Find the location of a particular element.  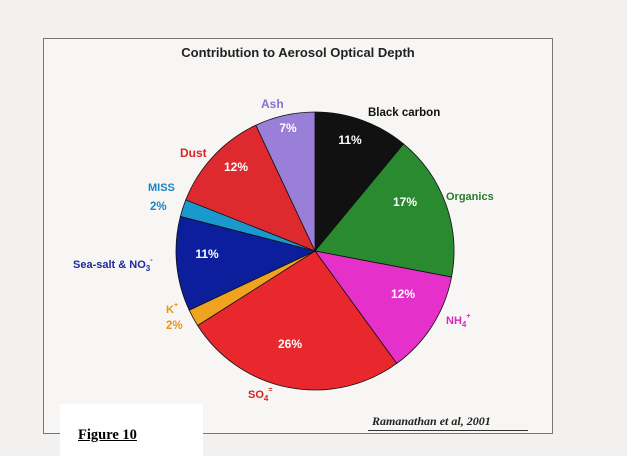

value-label-k-: 2% is located at coordinates (174, 326).